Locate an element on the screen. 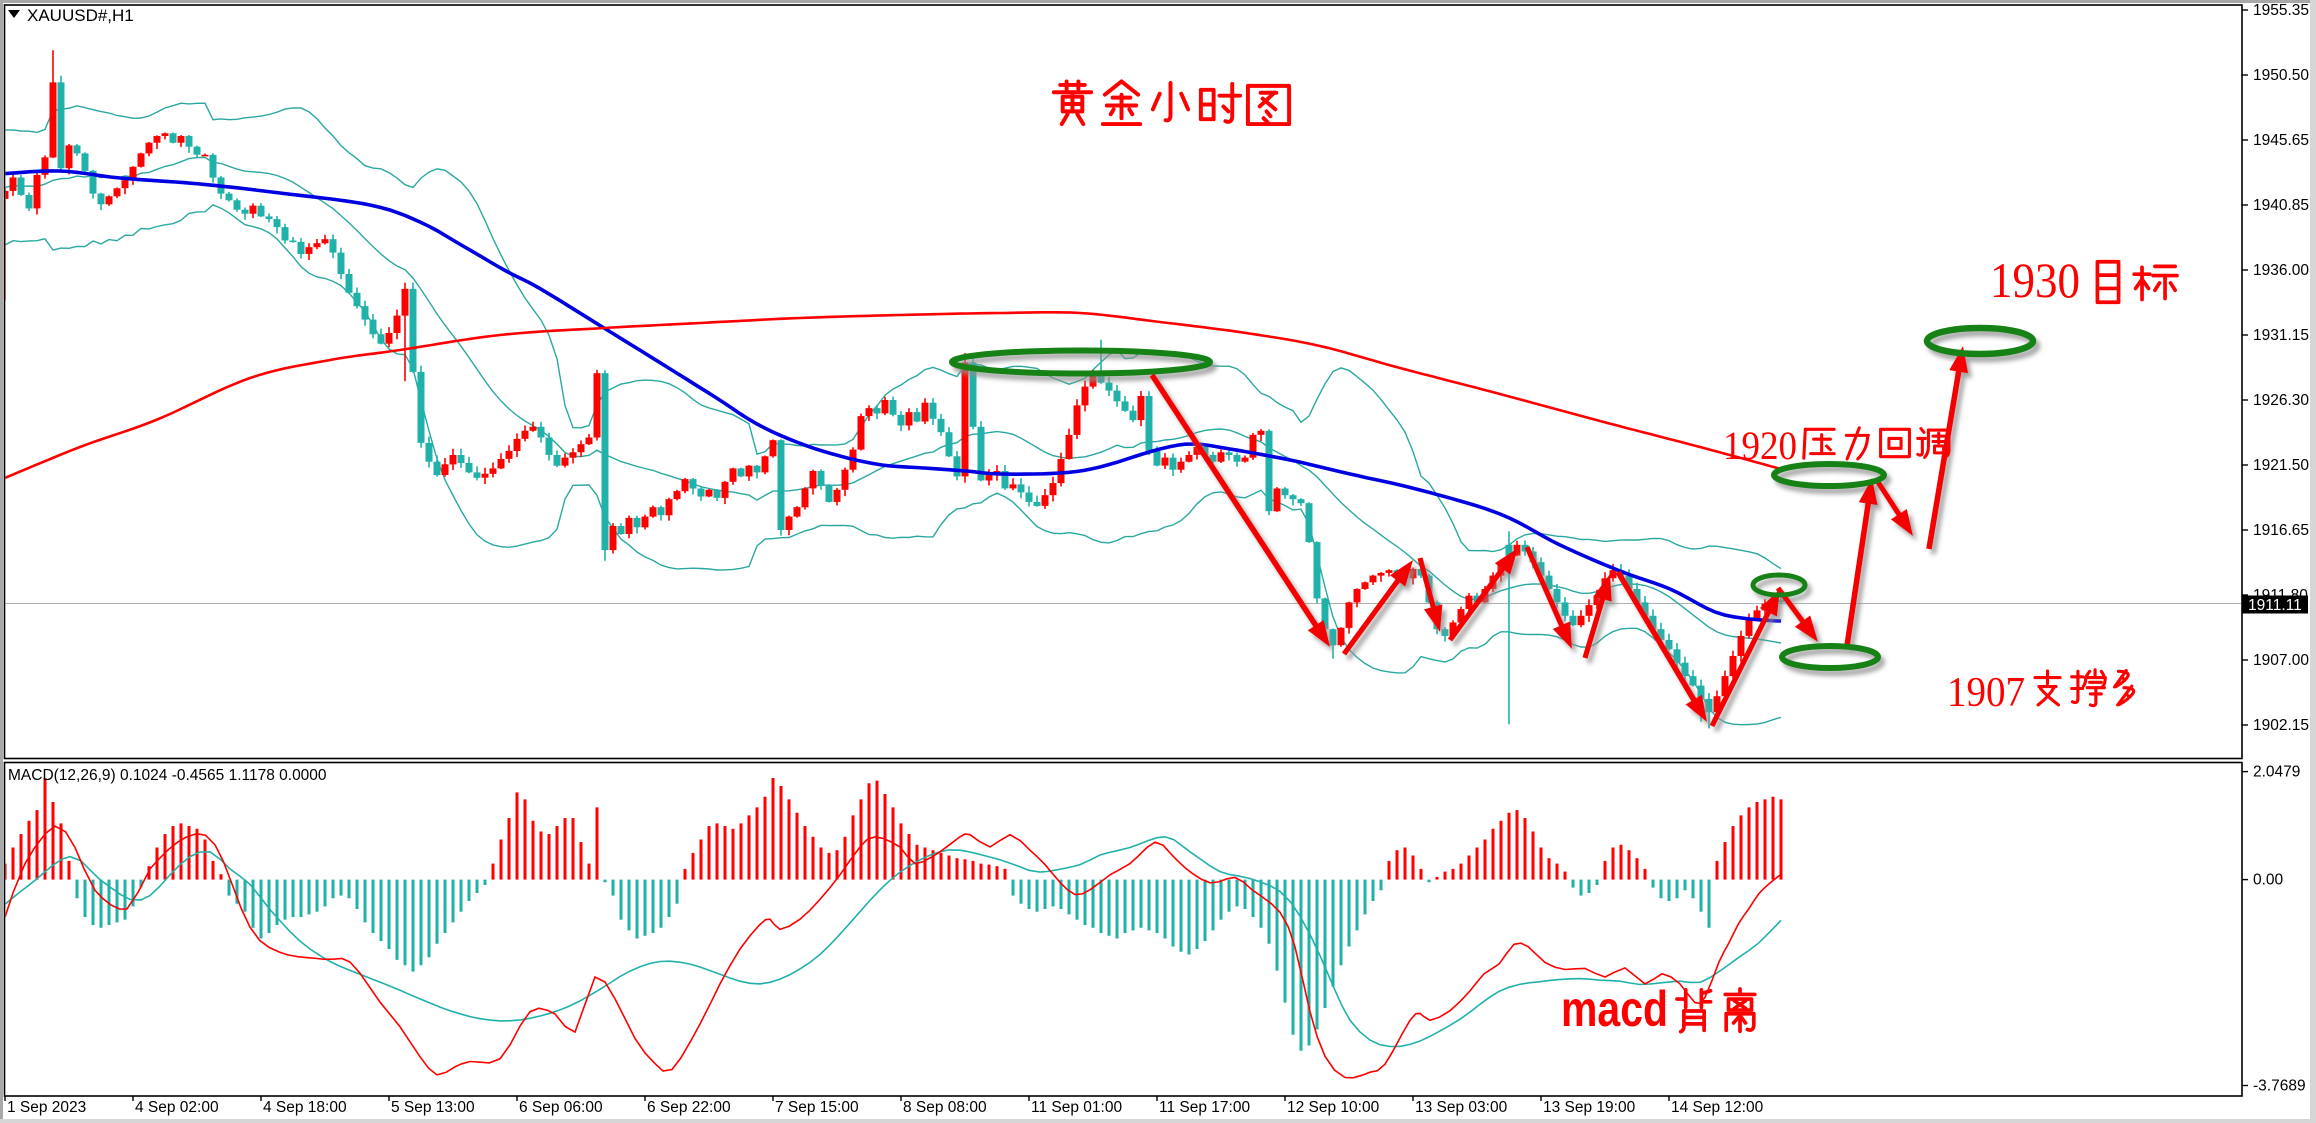  svg-text: 1936.00 is located at coordinates (2281, 270).